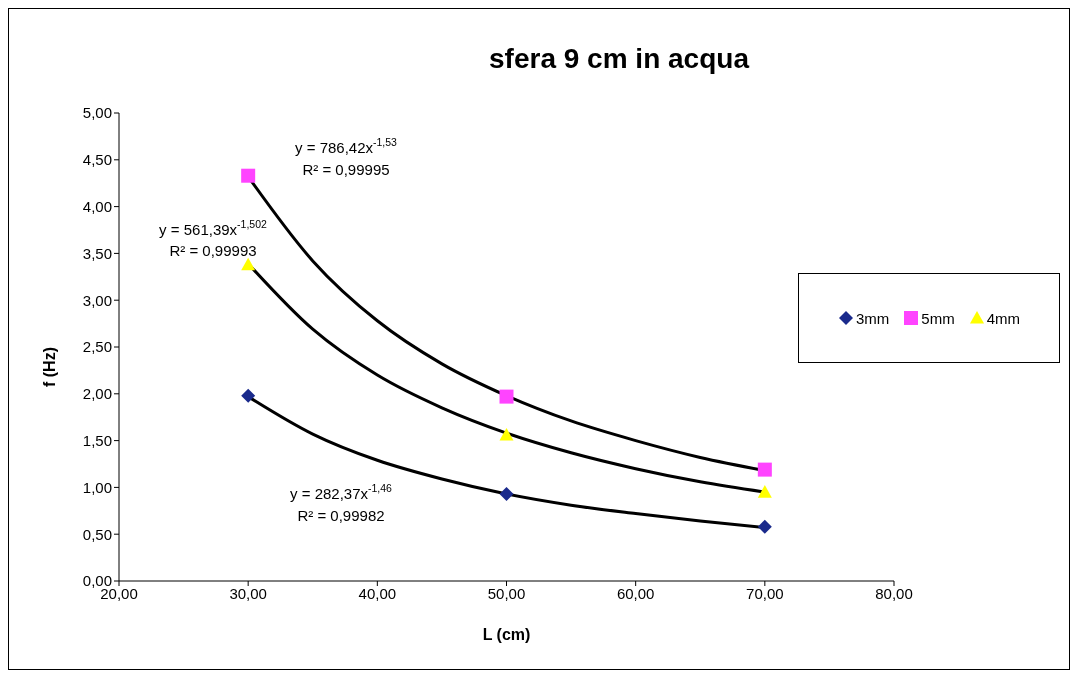 The width and height of the screenshot is (1076, 677). Describe the element at coordinates (213, 227) in the screenshot. I see `annotation: y = 561,39x$^{-1,502}$` at that location.